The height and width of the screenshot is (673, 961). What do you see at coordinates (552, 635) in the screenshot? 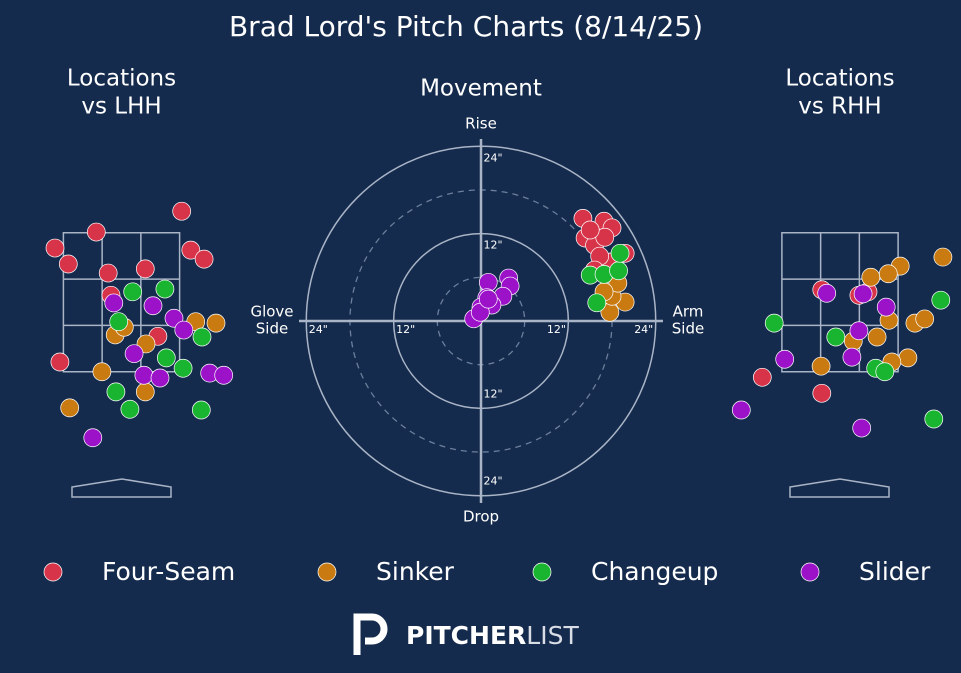
I see `logo-light: LIST` at bounding box center [552, 635].